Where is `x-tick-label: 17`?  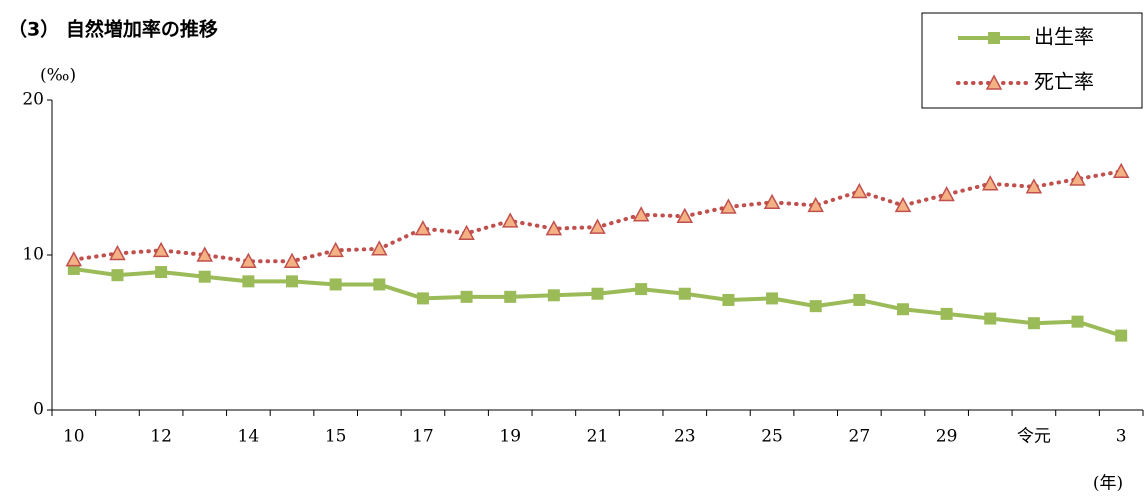 x-tick-label: 17 is located at coordinates (423, 437).